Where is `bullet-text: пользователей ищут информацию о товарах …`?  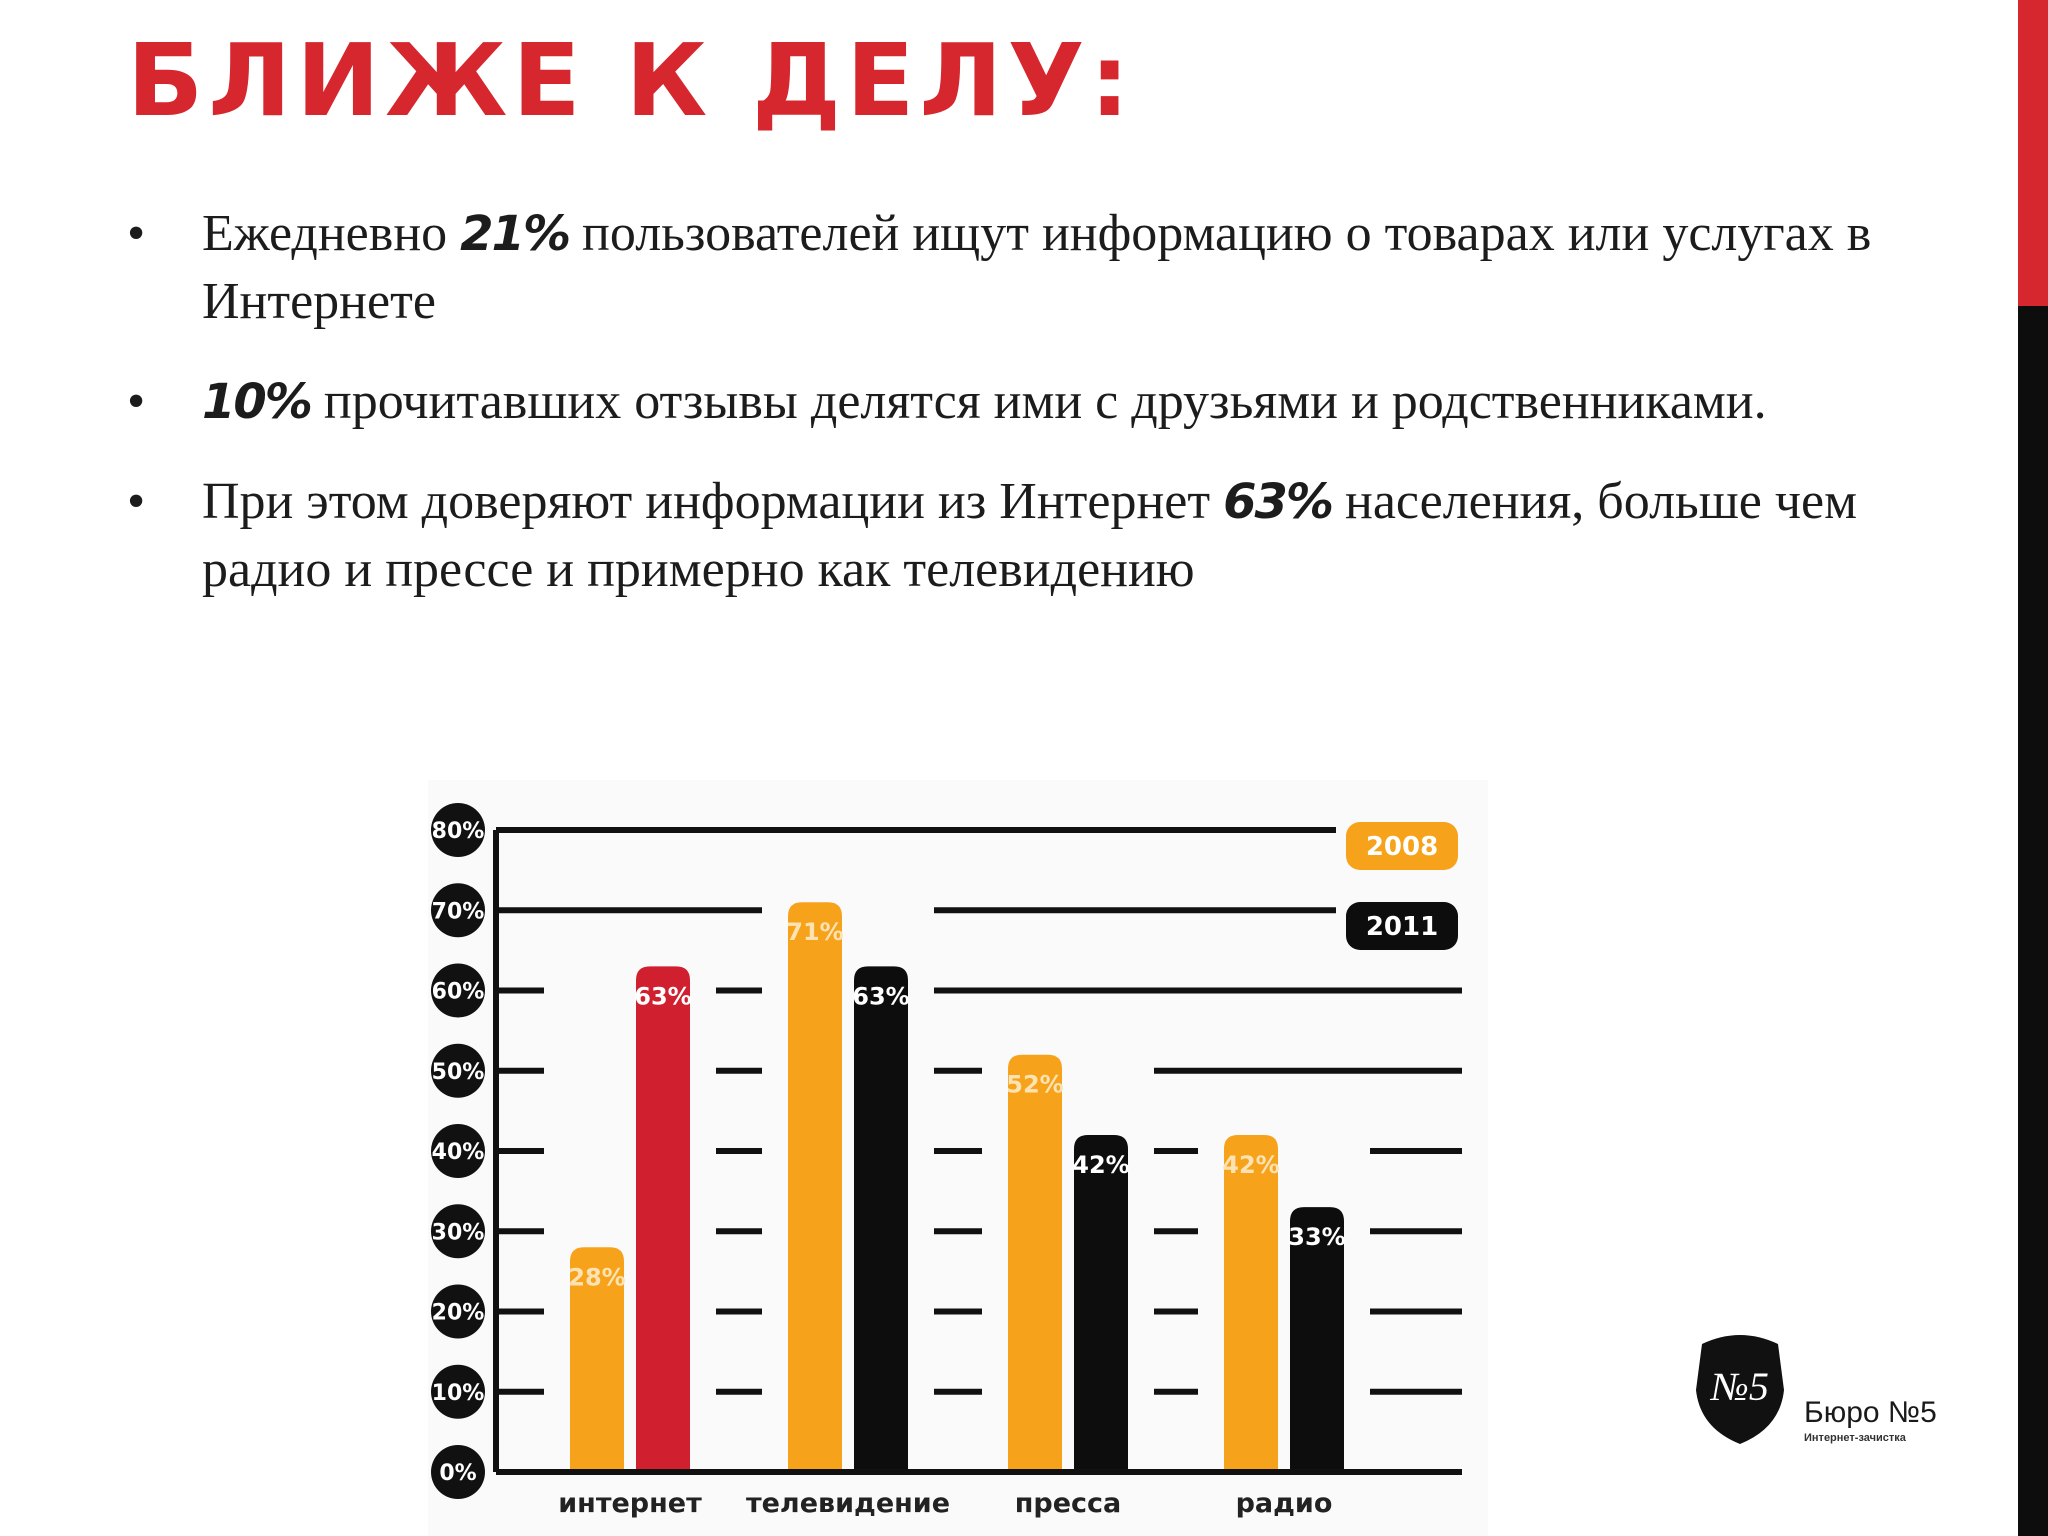 bullet-text: пользователей ищут информацию о товарах … is located at coordinates (1037, 267).